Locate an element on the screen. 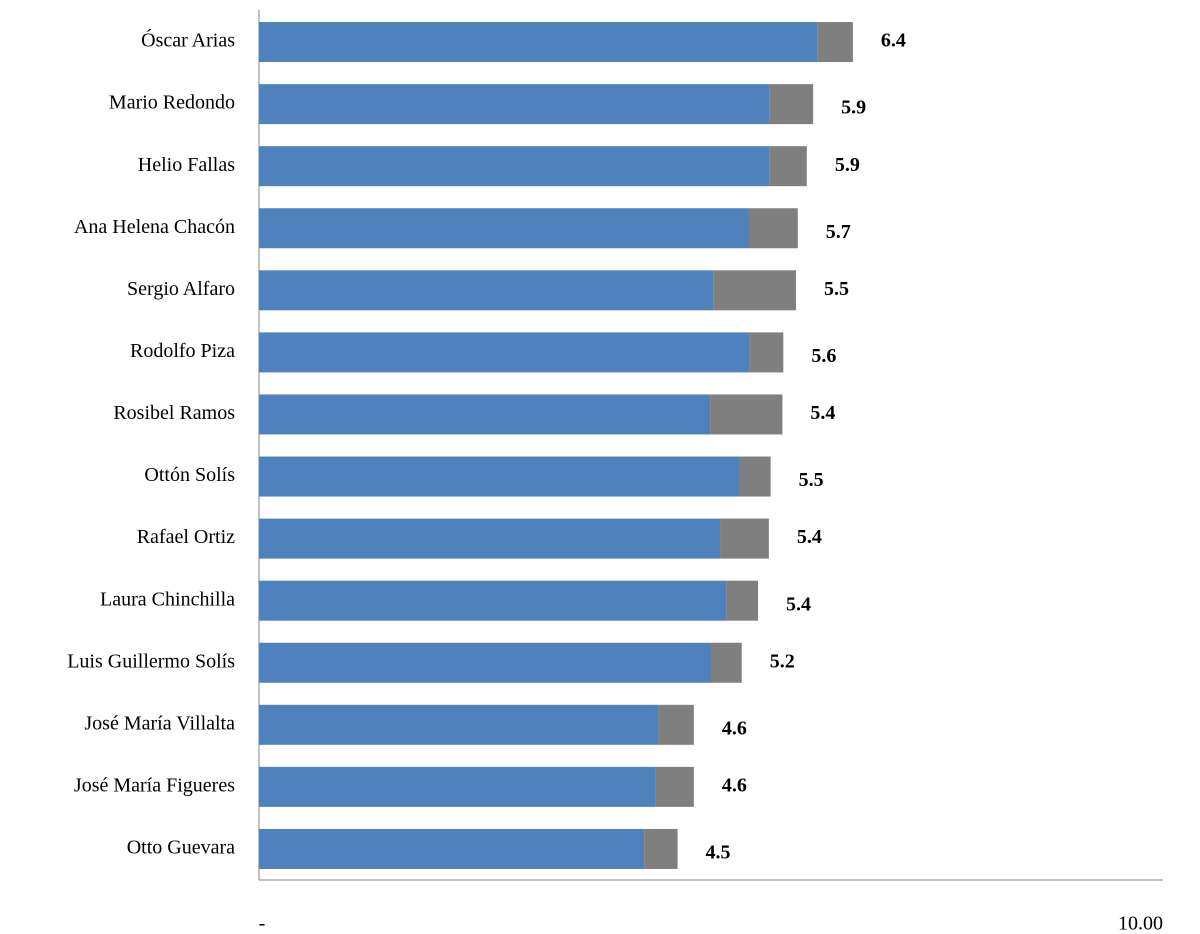 The height and width of the screenshot is (934, 1200). y-tick-label: Otto Guevara is located at coordinates (181, 848).